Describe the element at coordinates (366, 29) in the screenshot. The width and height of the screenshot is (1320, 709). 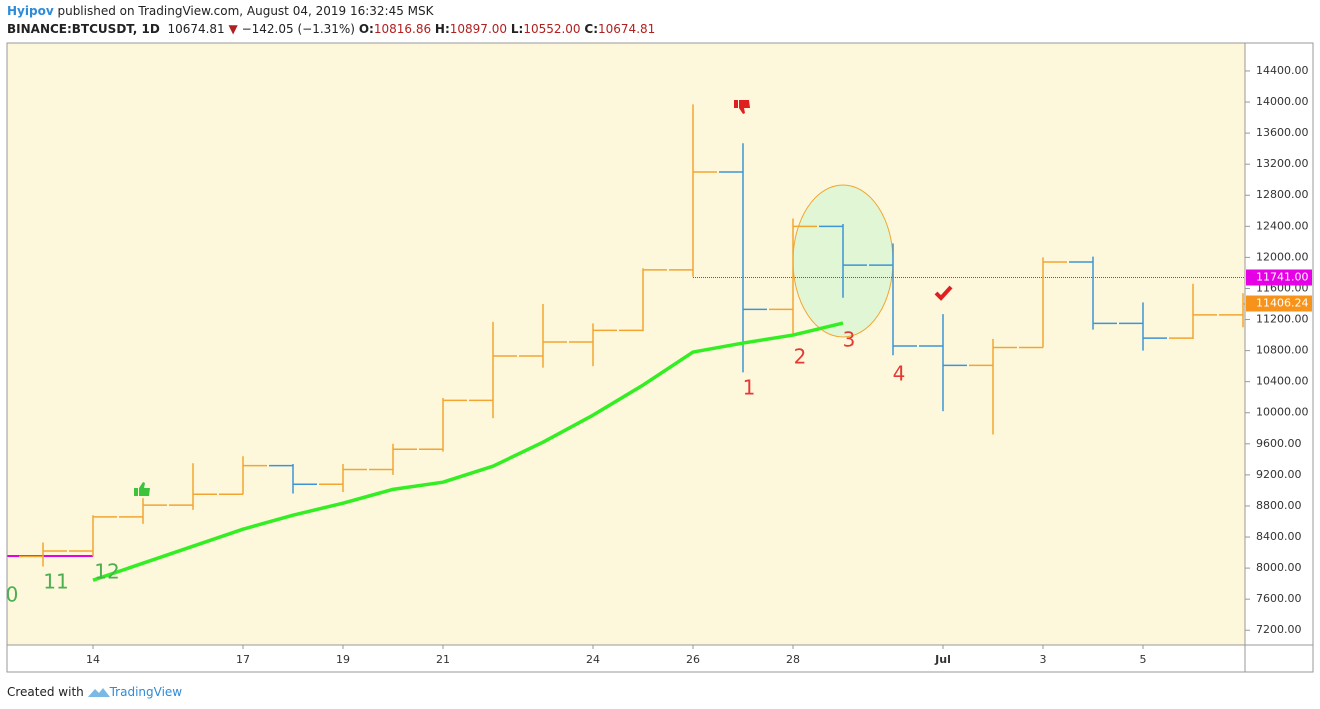
I see `o-label: O:` at that location.